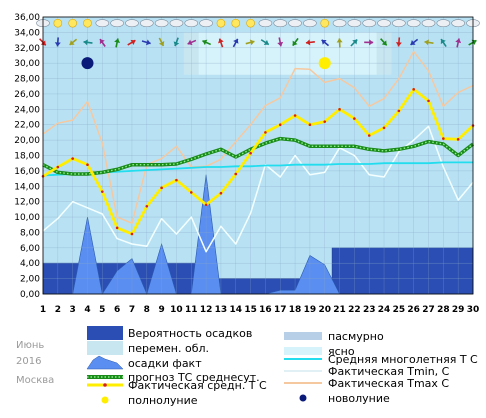  I want to click on x-tick-label: 6, so click(117, 310).